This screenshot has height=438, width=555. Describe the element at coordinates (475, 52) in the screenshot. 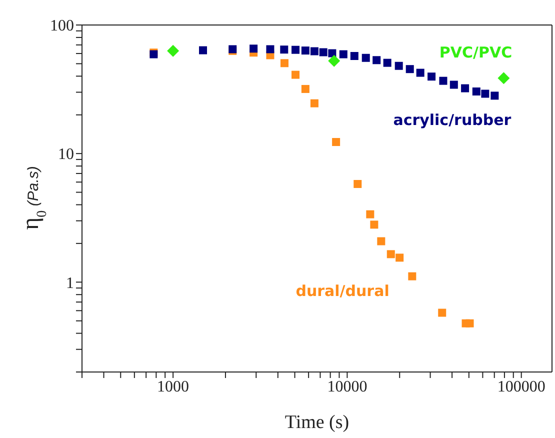

I see `series-label: PVC/PVC` at that location.